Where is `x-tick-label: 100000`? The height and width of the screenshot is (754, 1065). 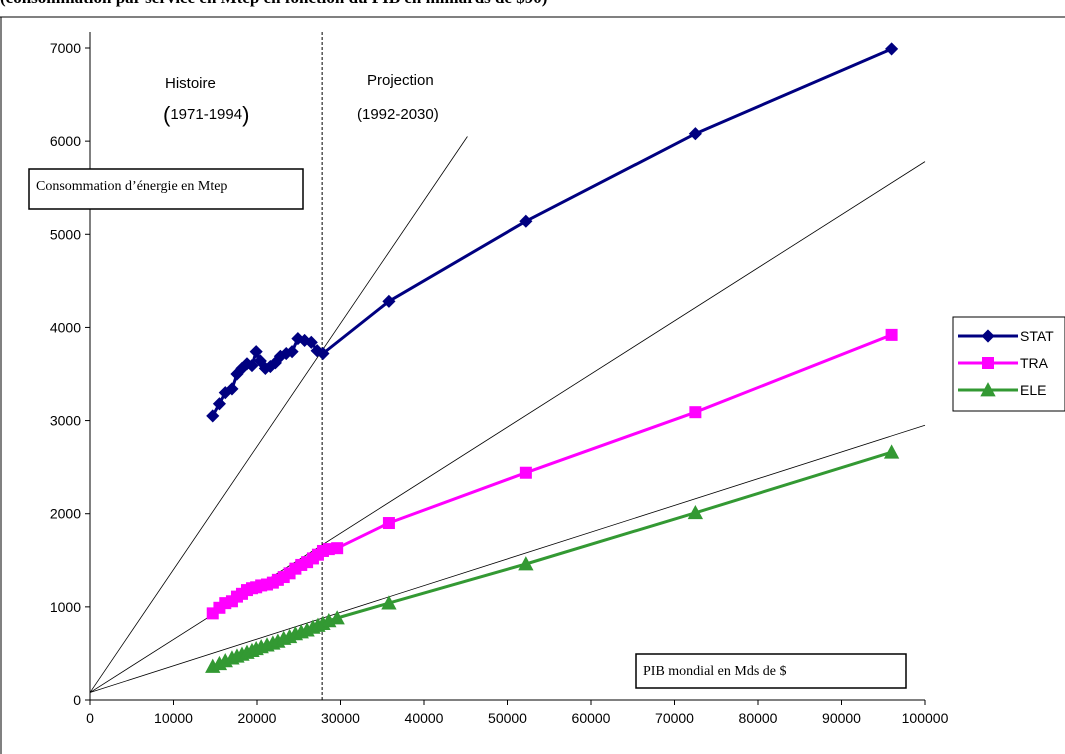
x-tick-label: 100000 is located at coordinates (925, 718).